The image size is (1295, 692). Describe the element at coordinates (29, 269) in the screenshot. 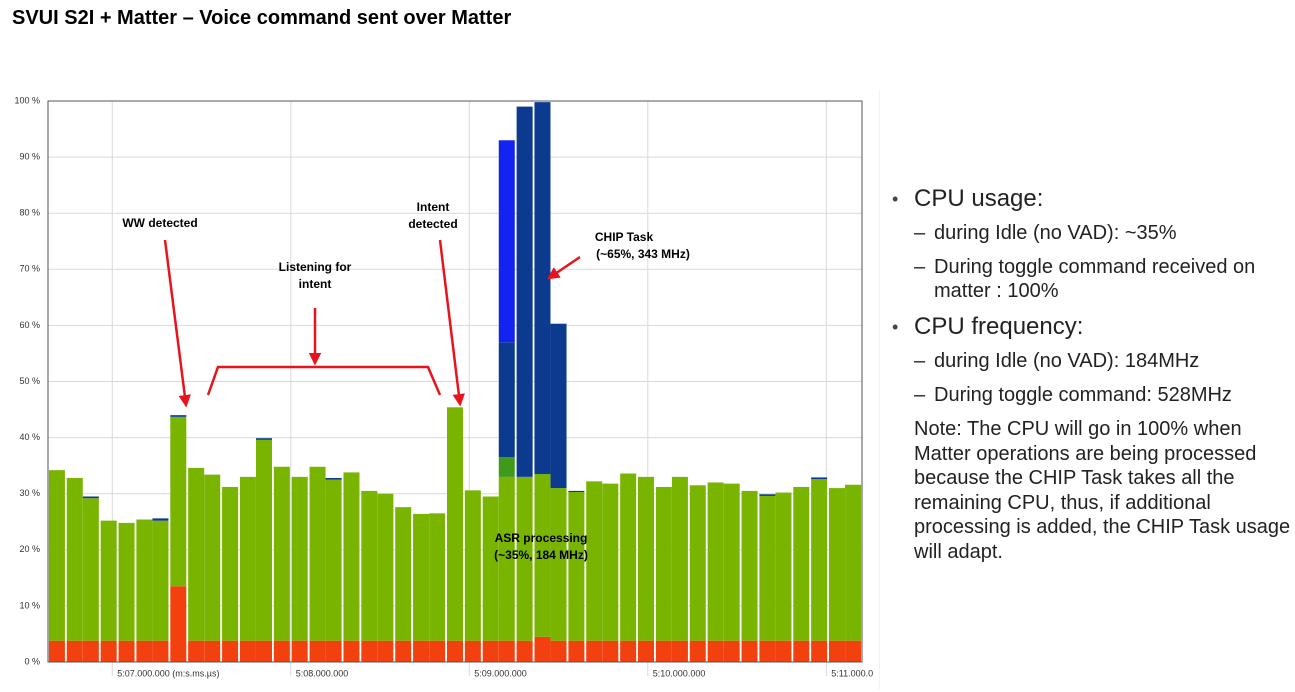

I see `y-tick-label: 70 %` at that location.